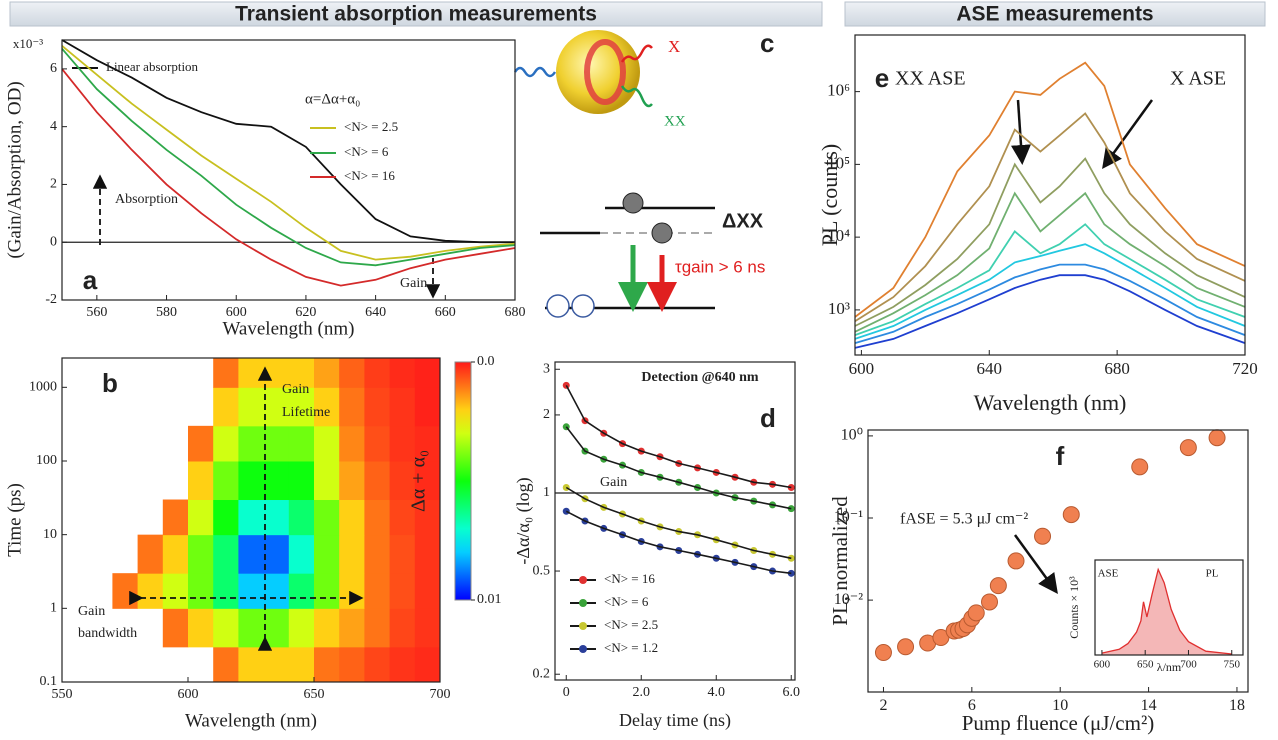 The height and width of the screenshot is (740, 1278). Describe the element at coordinates (882, 78) in the screenshot. I see `panel-label: e` at that location.